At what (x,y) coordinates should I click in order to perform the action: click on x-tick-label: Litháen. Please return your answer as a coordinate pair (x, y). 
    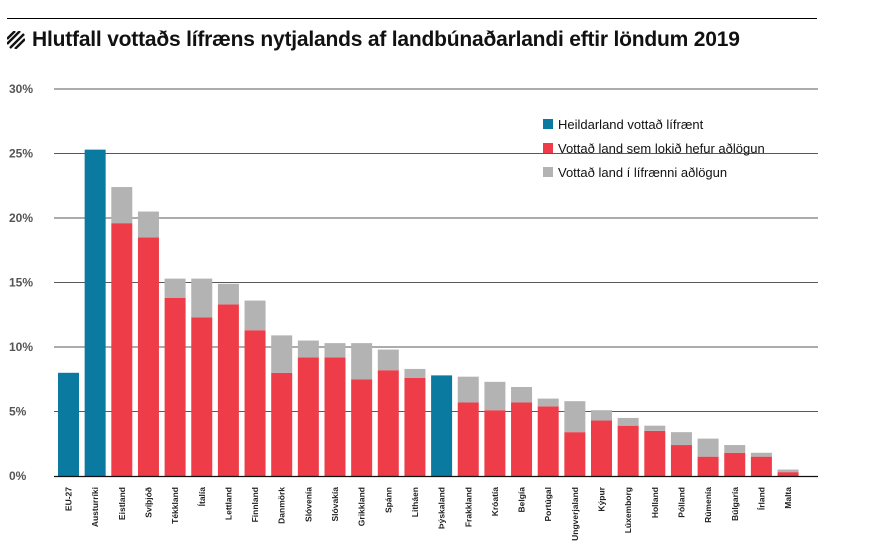
    Looking at the image, I should click on (415, 502).